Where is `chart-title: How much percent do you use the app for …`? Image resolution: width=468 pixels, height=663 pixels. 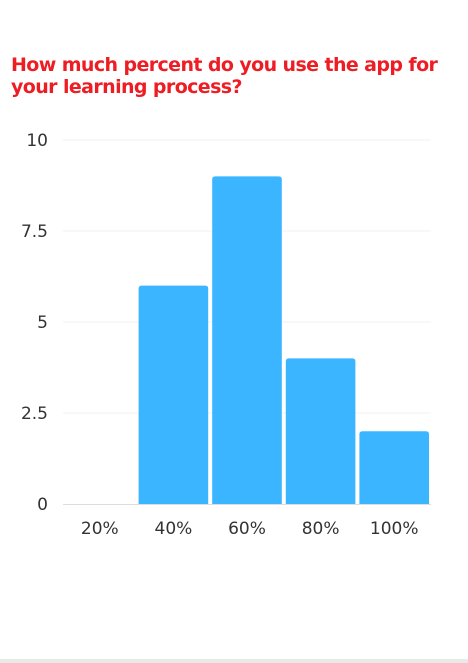 chart-title: How much percent do you use the app for … is located at coordinates (224, 76).